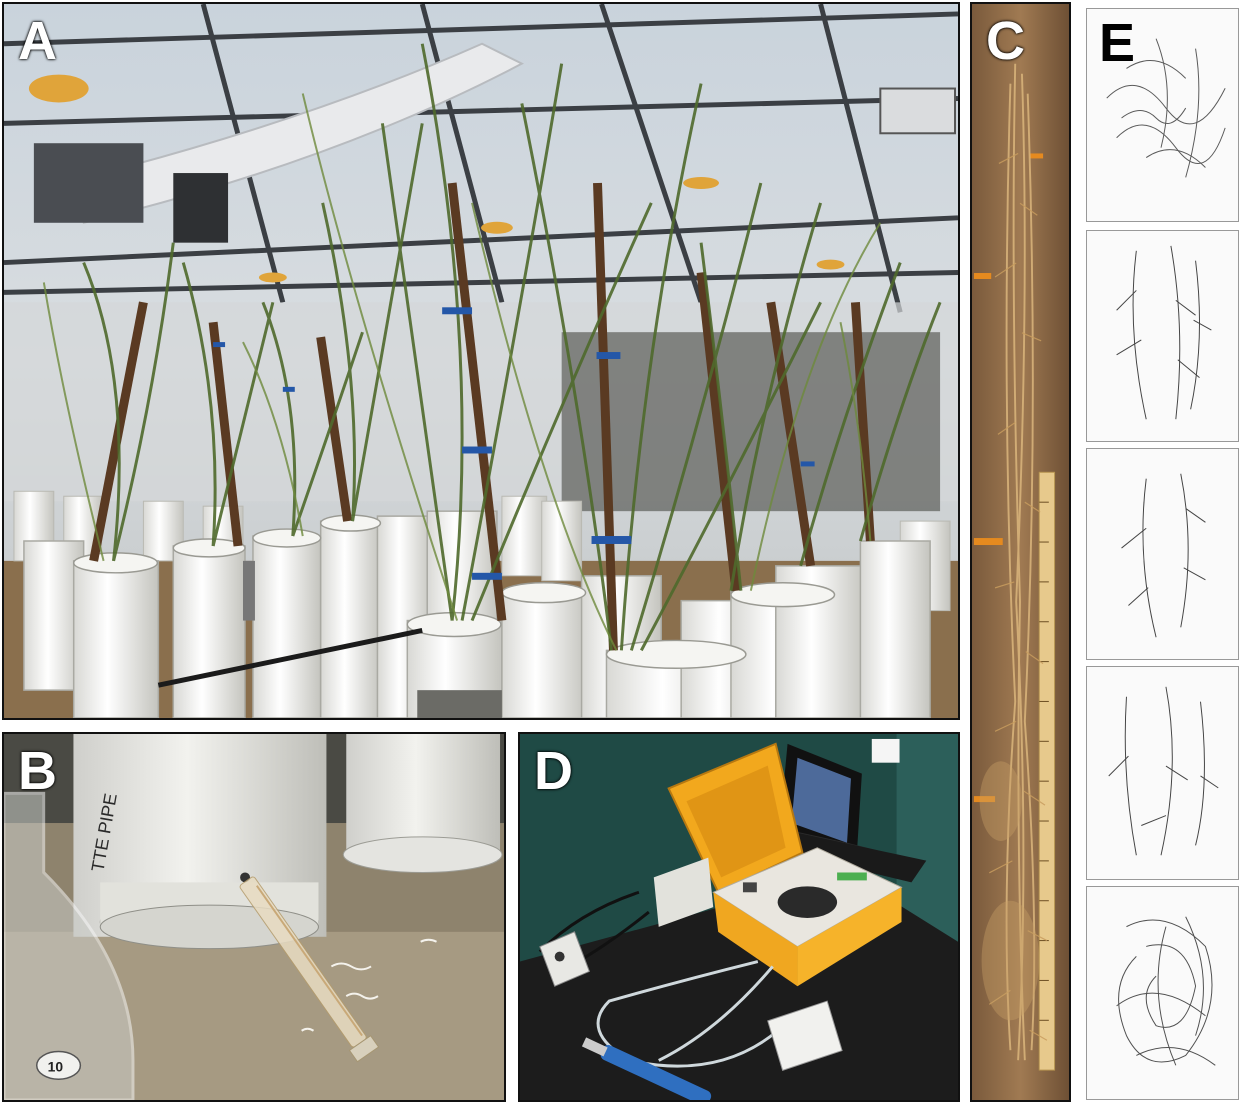 The image size is (1245, 1107). Describe the element at coordinates (37, 771) in the screenshot. I see `panel-b-label: B` at that location.